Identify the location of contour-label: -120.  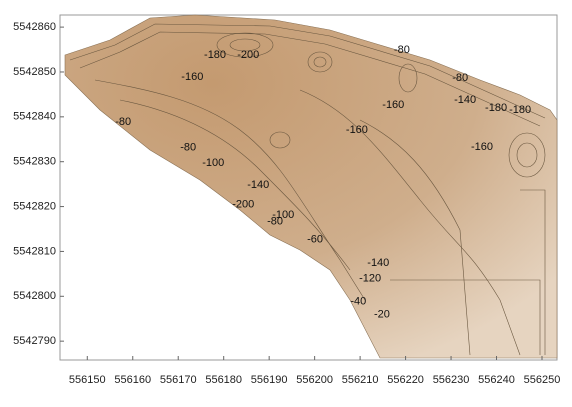
(370, 279).